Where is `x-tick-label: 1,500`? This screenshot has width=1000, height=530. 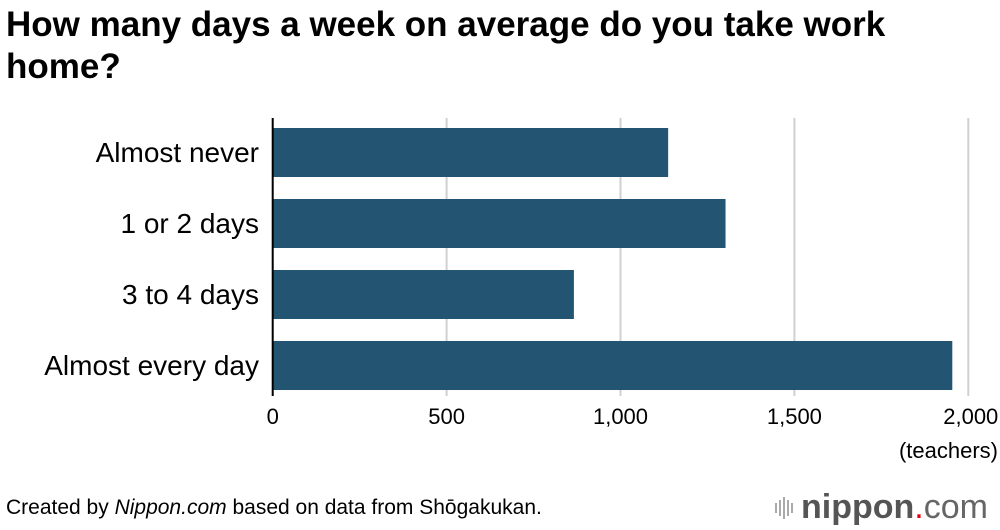 x-tick-label: 1,500 is located at coordinates (794, 416).